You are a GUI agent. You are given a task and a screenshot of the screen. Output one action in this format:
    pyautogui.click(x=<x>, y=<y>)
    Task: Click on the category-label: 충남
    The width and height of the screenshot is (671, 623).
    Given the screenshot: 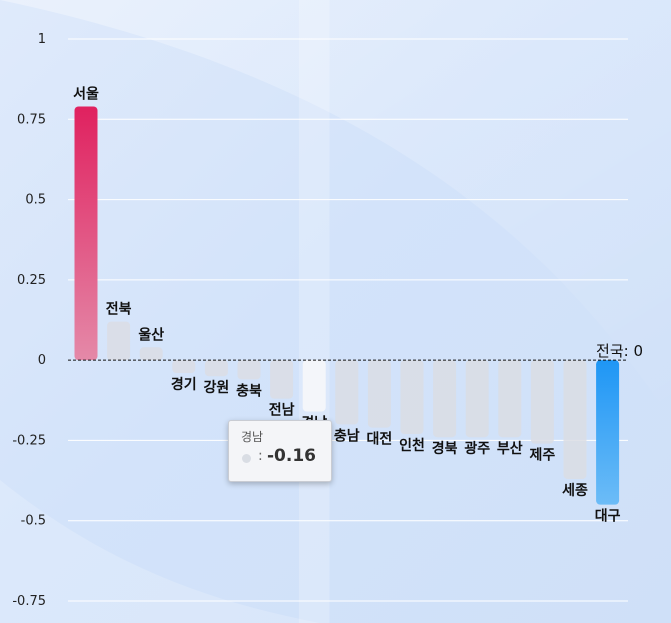 What is the action you would take?
    pyautogui.click(x=347, y=435)
    